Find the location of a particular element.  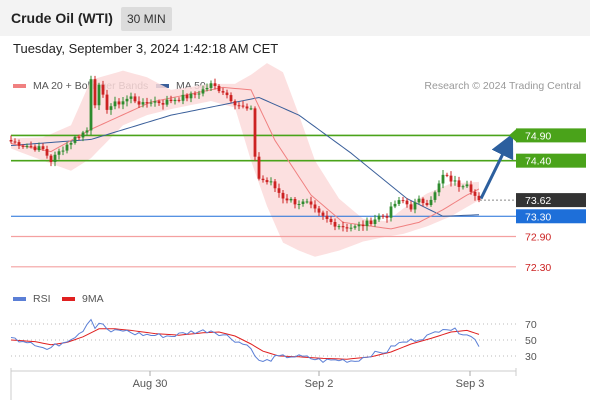

legend-rsi: RSI is located at coordinates (32, 299).